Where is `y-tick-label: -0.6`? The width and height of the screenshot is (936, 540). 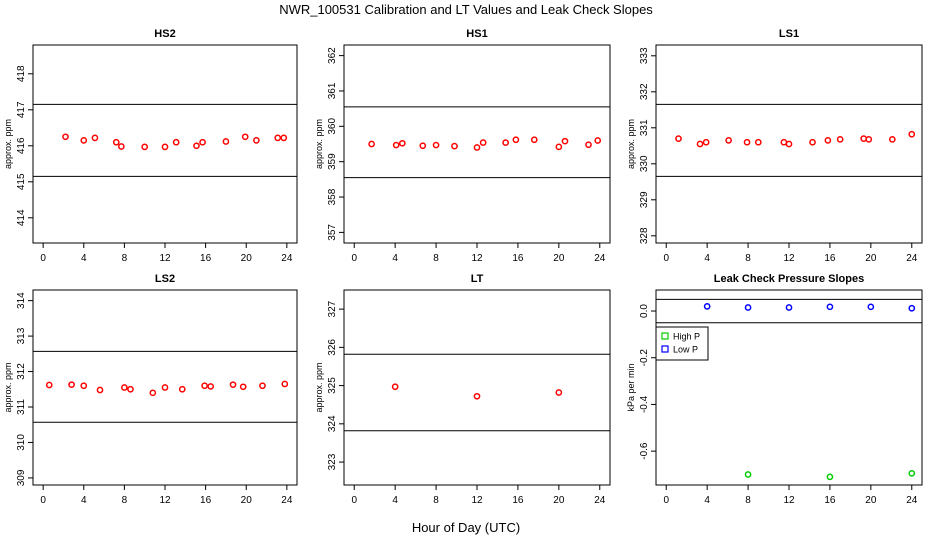
y-tick-label: -0.6 is located at coordinates (644, 451).